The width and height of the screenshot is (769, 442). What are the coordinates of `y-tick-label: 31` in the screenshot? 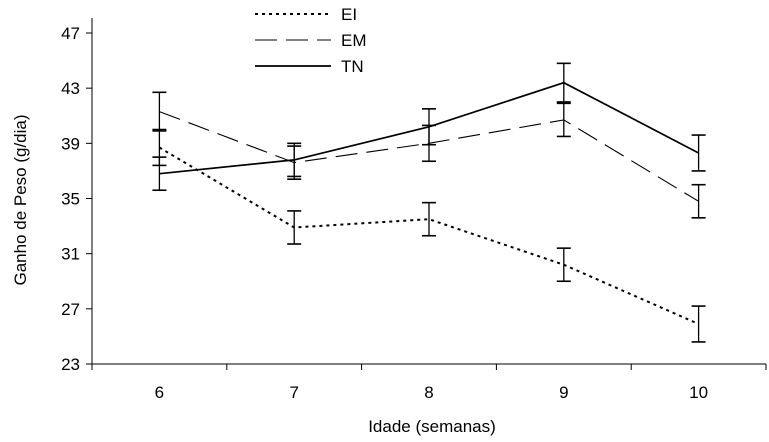 It's located at (70, 254).